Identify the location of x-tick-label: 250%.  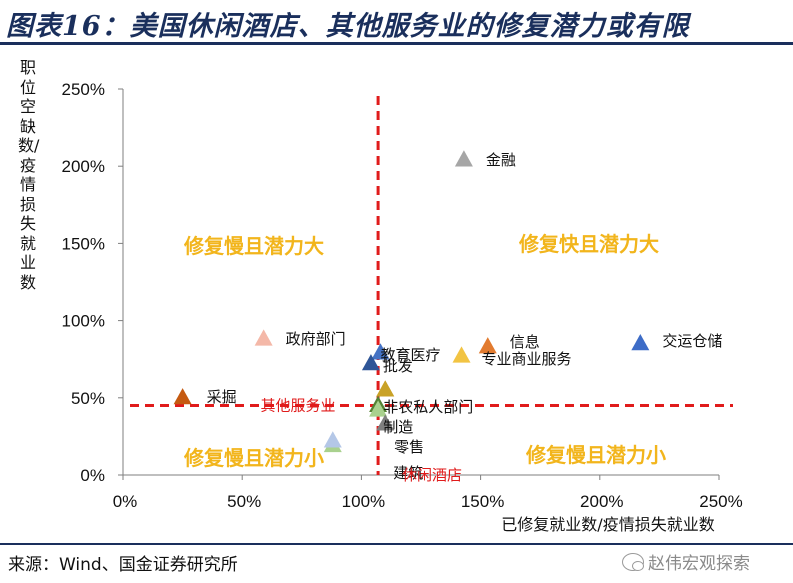
(720, 501).